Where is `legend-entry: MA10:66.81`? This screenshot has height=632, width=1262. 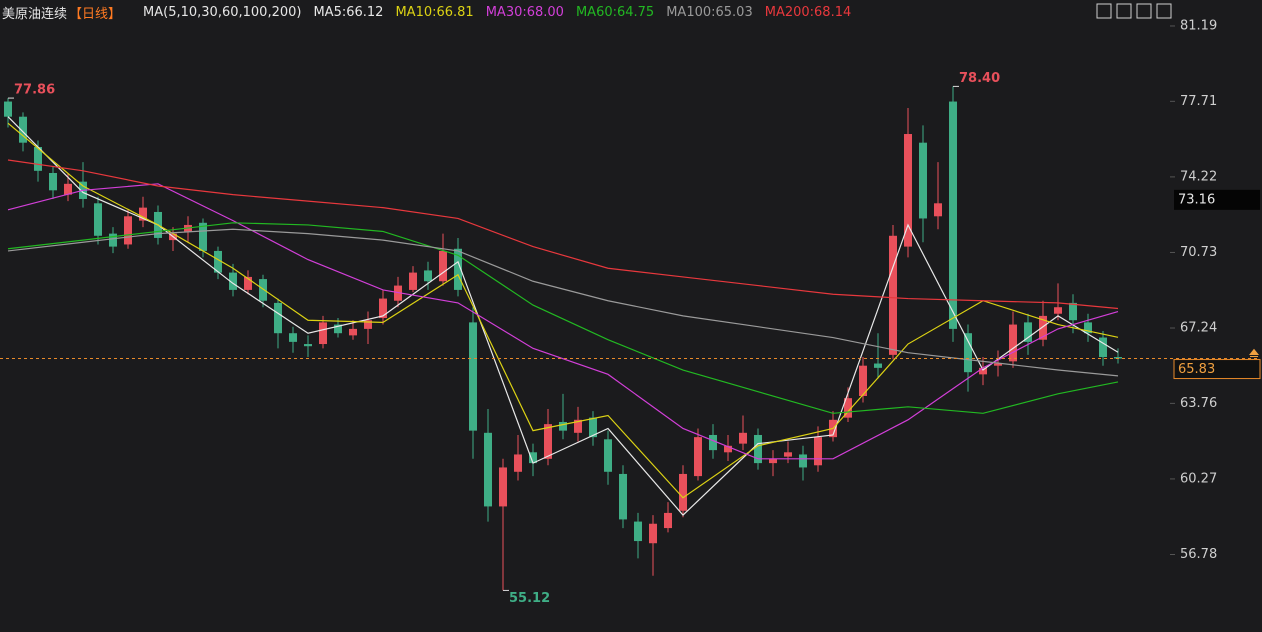 legend-entry: MA10:66.81 is located at coordinates (434, 12).